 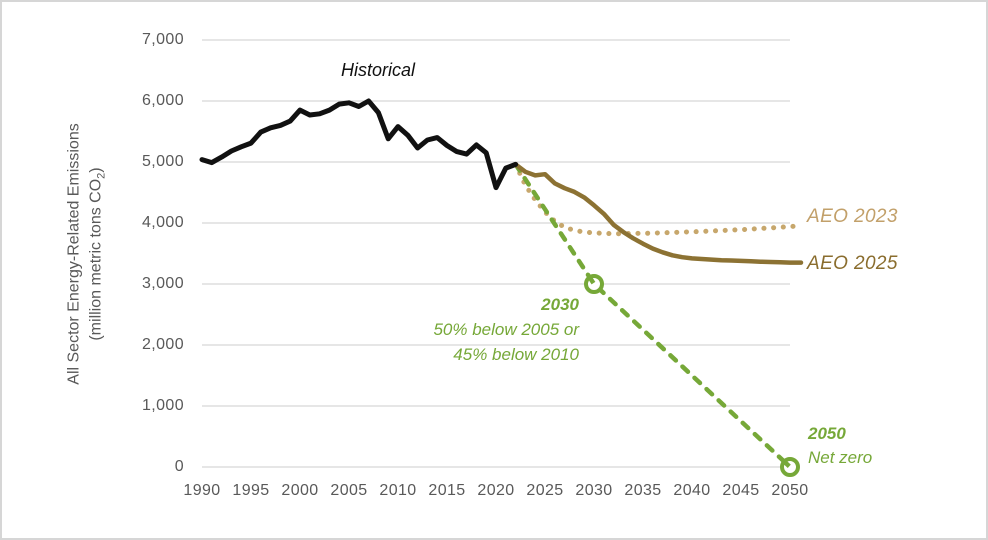 What do you see at coordinates (398, 490) in the screenshot?
I see `x-tick-label: 2010` at bounding box center [398, 490].